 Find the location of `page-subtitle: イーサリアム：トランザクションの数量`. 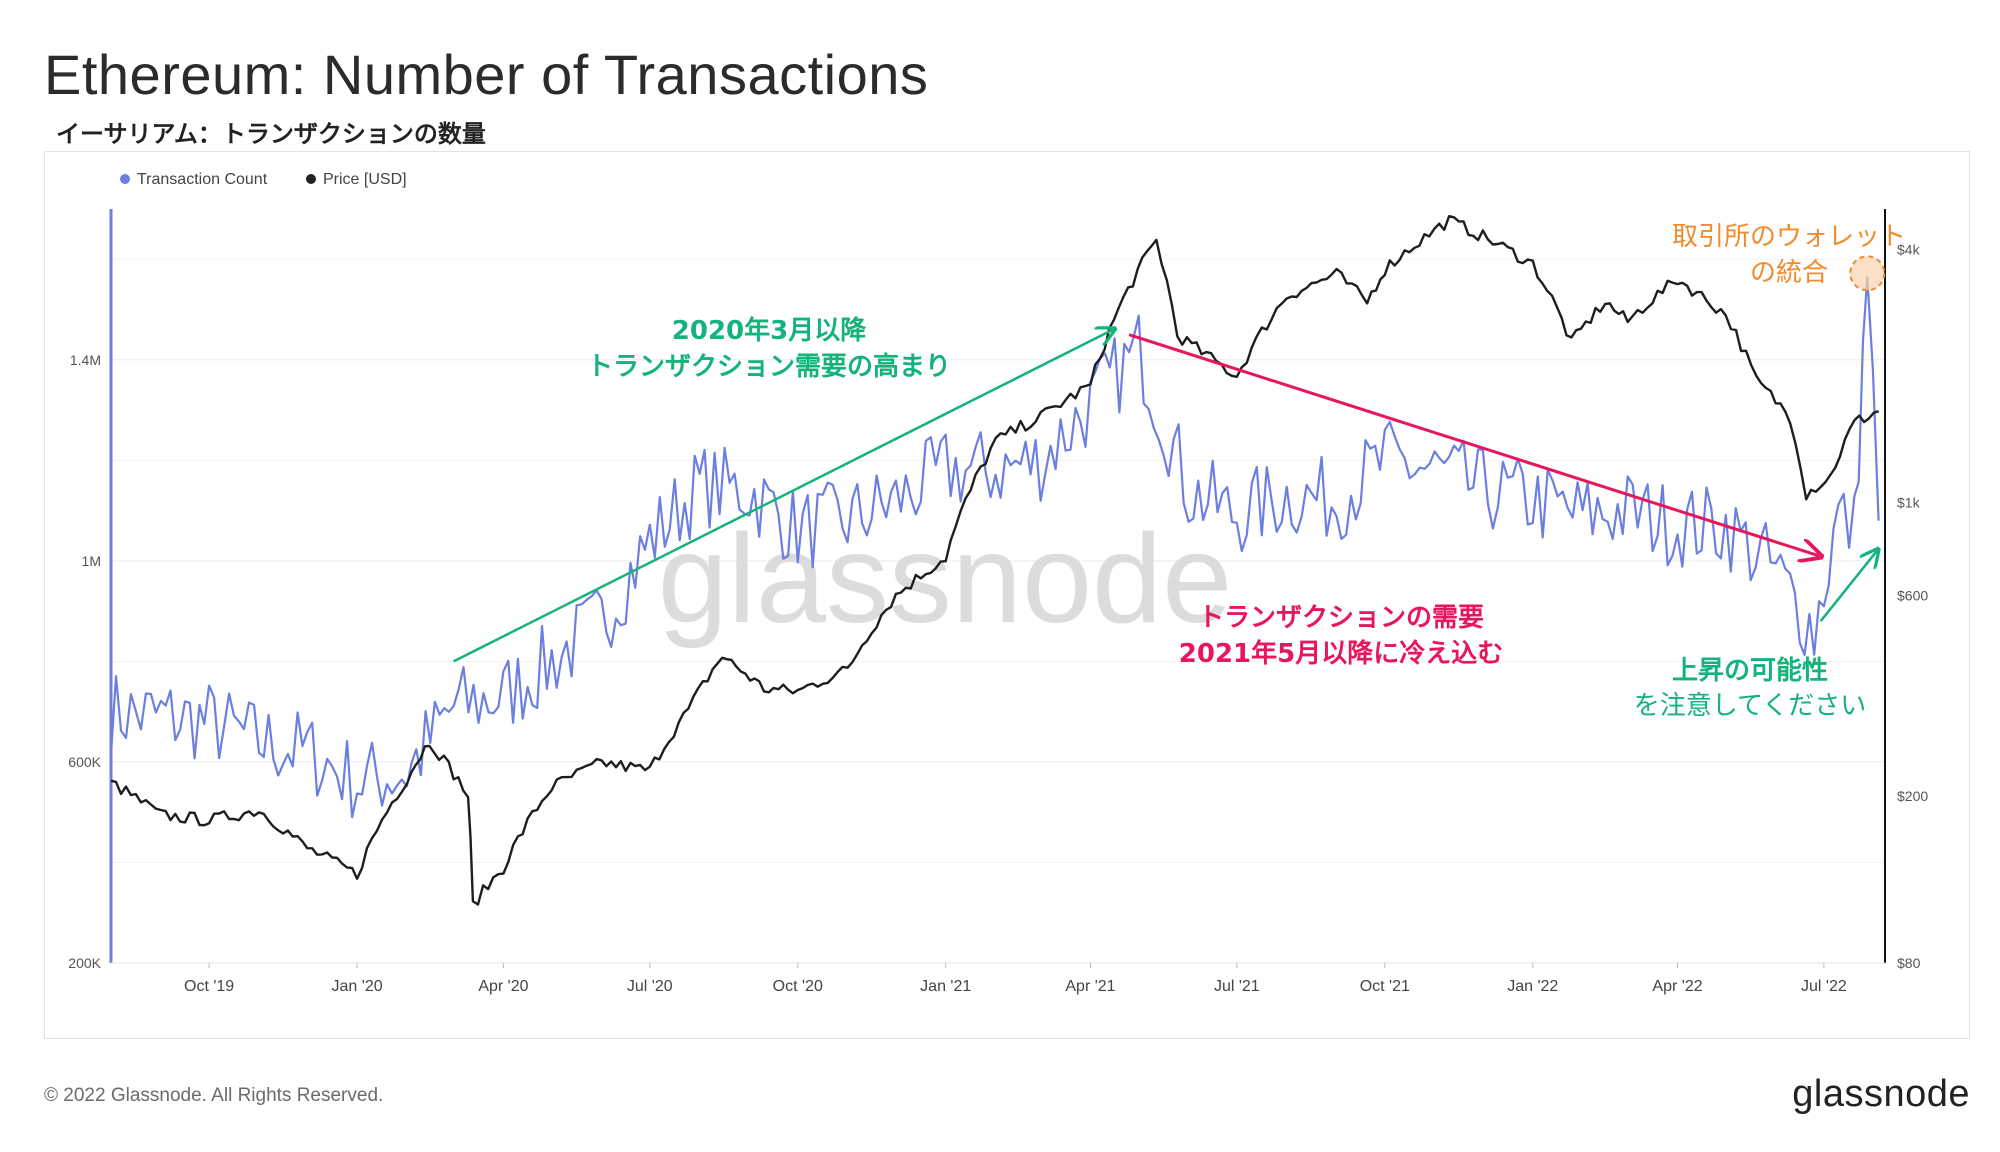

page-subtitle: イーサリアム：トランザクションの数量 is located at coordinates (271, 134).